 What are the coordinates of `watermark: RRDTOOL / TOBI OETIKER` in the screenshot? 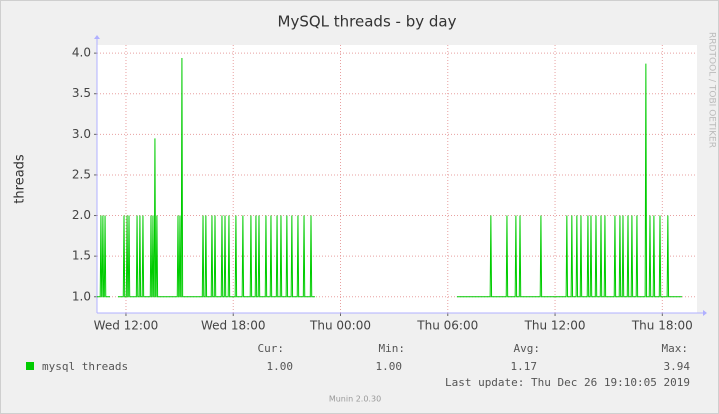 It's located at (712, 90).